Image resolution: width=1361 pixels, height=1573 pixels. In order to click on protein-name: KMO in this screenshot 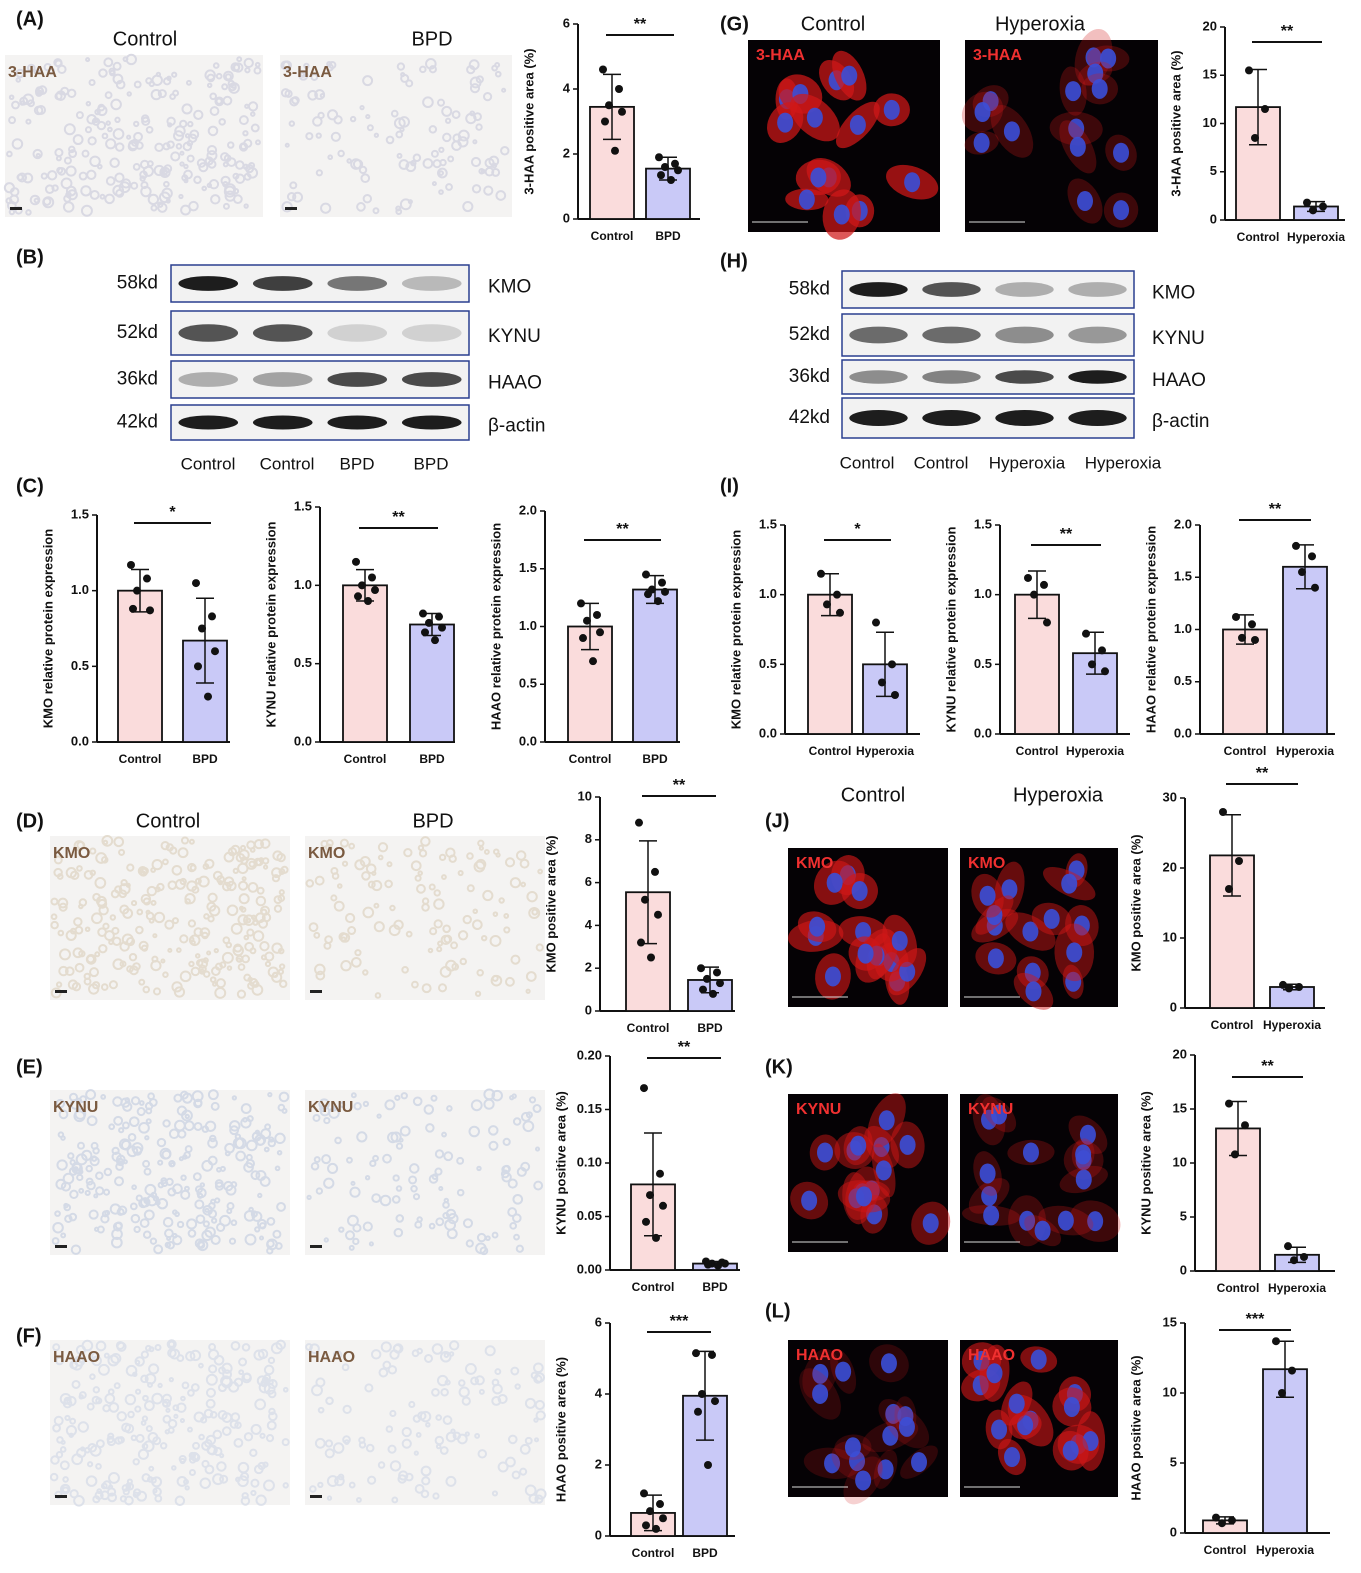, I will do `click(509, 287)`.